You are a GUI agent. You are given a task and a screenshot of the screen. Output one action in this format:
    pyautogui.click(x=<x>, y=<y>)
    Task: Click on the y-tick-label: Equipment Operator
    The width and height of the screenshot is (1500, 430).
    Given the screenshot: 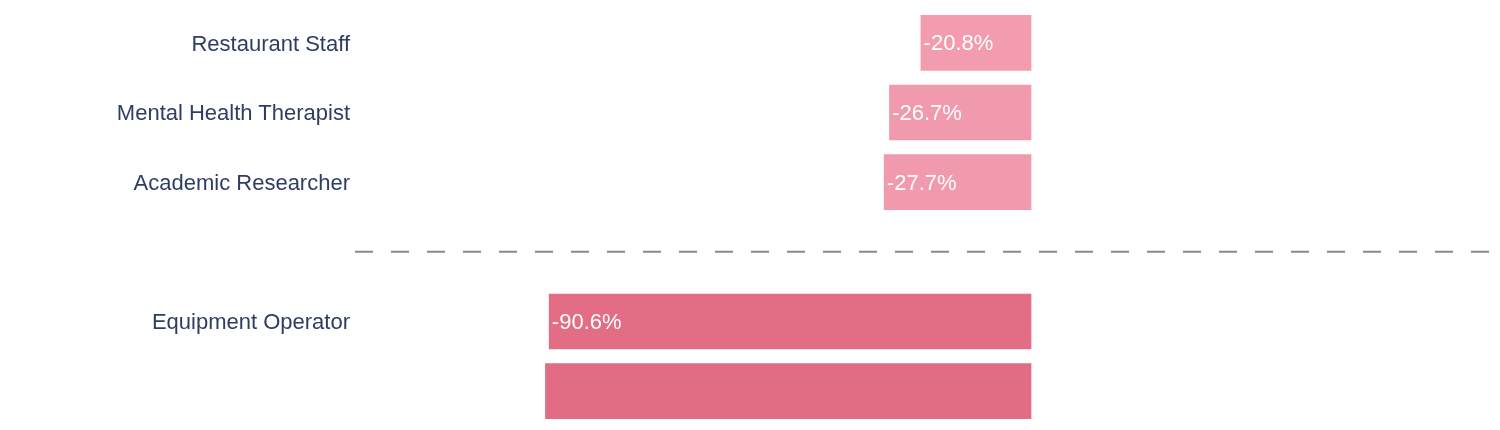 What is the action you would take?
    pyautogui.click(x=250, y=322)
    